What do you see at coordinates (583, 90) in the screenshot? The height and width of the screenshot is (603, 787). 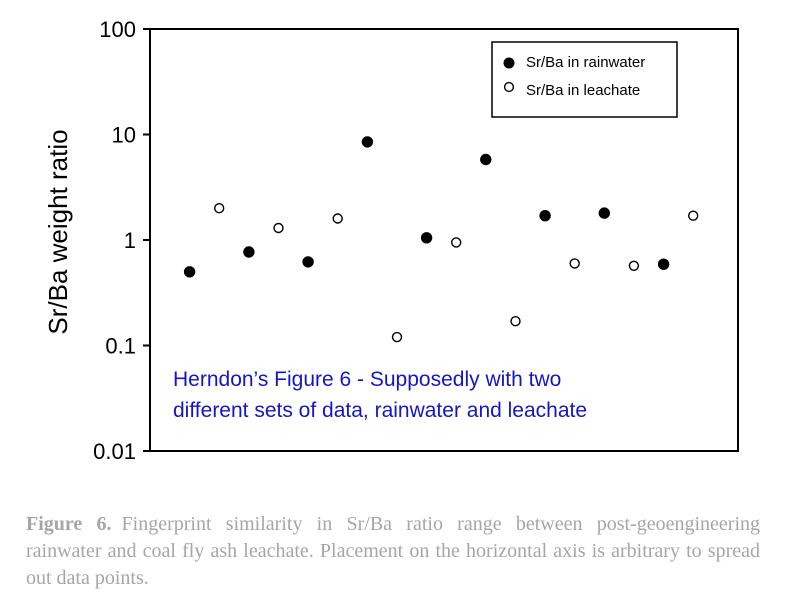 I see `legend-label-leachate: Sr/Ba in leachate` at bounding box center [583, 90].